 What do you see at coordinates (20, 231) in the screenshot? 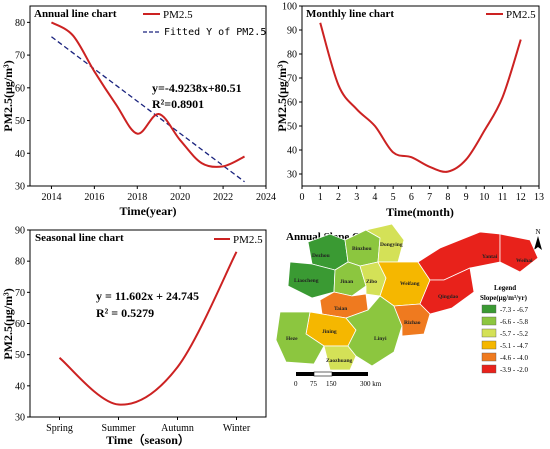
I see `y-tick-label: 90` at bounding box center [20, 231].